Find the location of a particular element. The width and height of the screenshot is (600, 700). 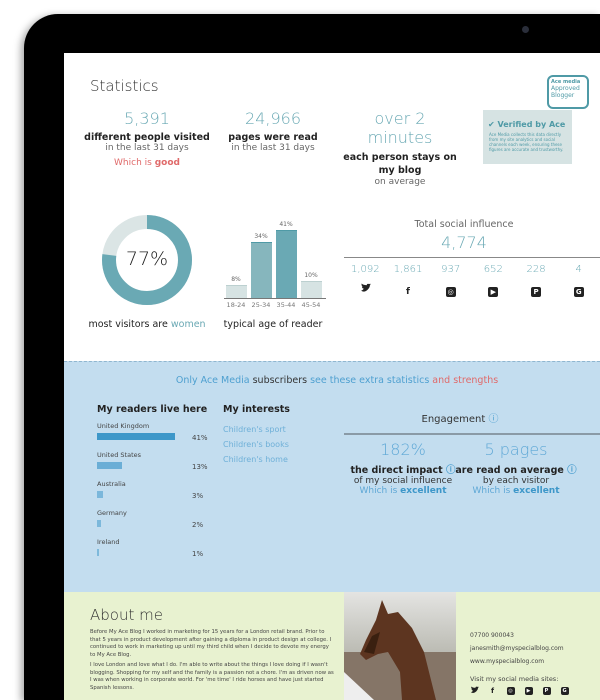

reader-country: Ireland 1% is located at coordinates (157, 552).